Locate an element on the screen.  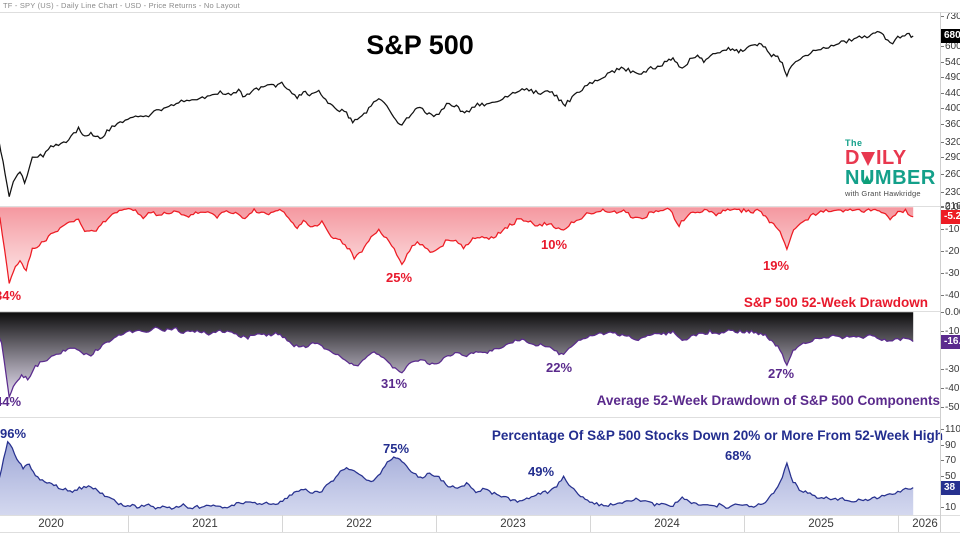
y-axis-label: 360 is located at coordinates (950, 124).